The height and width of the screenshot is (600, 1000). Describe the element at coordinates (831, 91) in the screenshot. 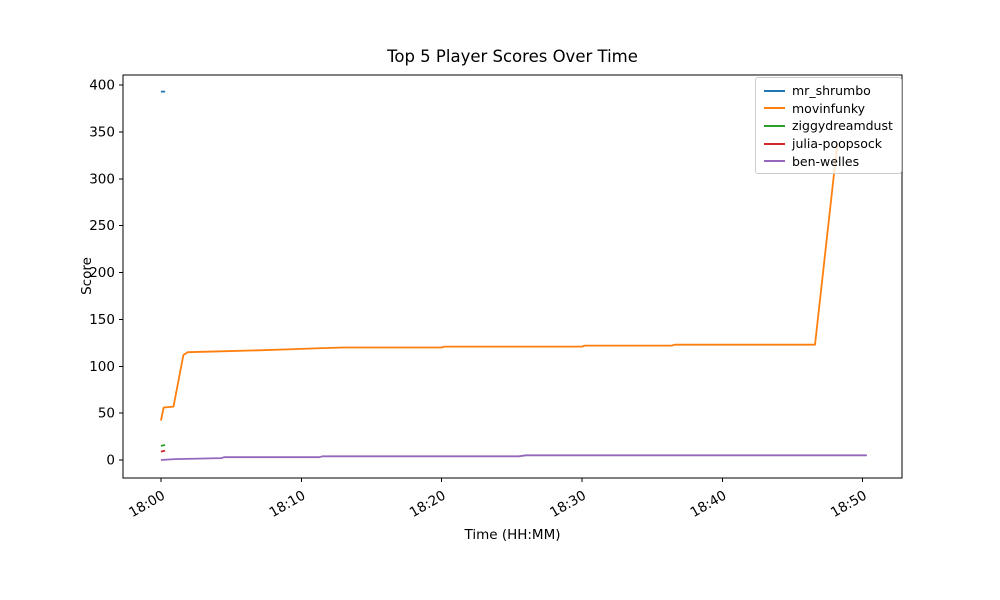

I see `legend-label: mr_shrumbo` at that location.